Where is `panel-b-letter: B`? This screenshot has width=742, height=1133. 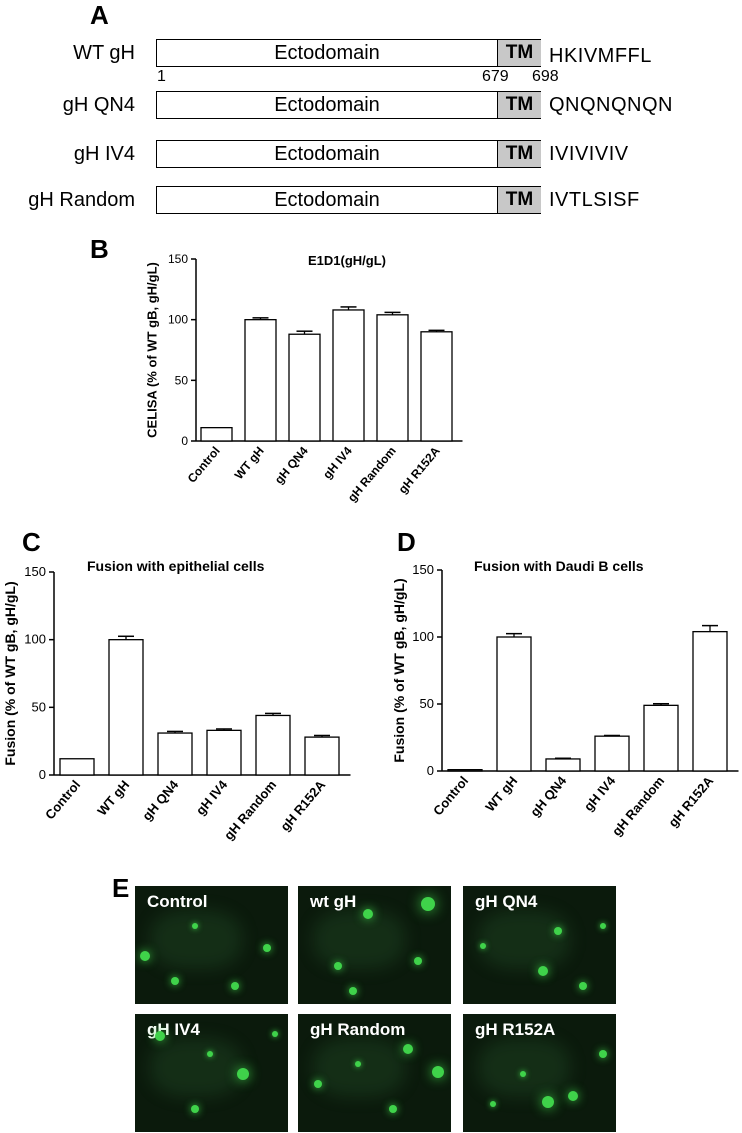 panel-b-letter: B is located at coordinates (99, 249).